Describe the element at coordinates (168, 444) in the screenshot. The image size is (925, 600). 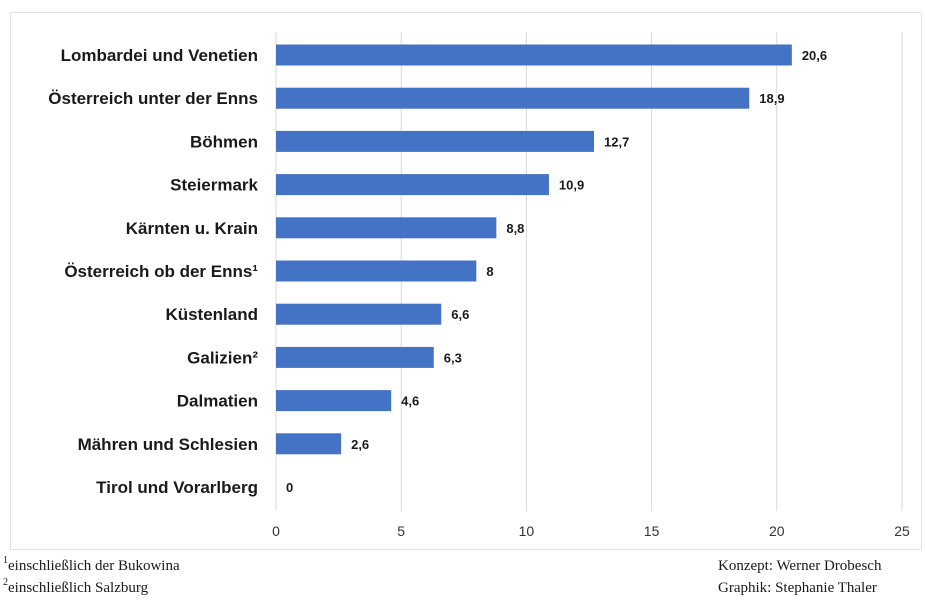
I see `category-label: Mähren und Schlesien` at that location.